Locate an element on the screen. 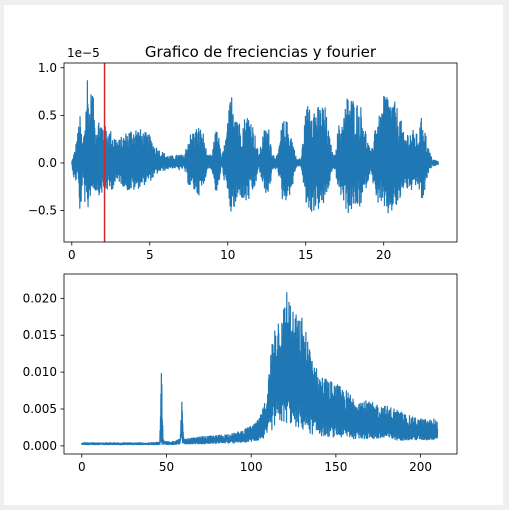 The height and width of the screenshot is (510, 509). y-tick-label: 0.000 is located at coordinates (40, 446).